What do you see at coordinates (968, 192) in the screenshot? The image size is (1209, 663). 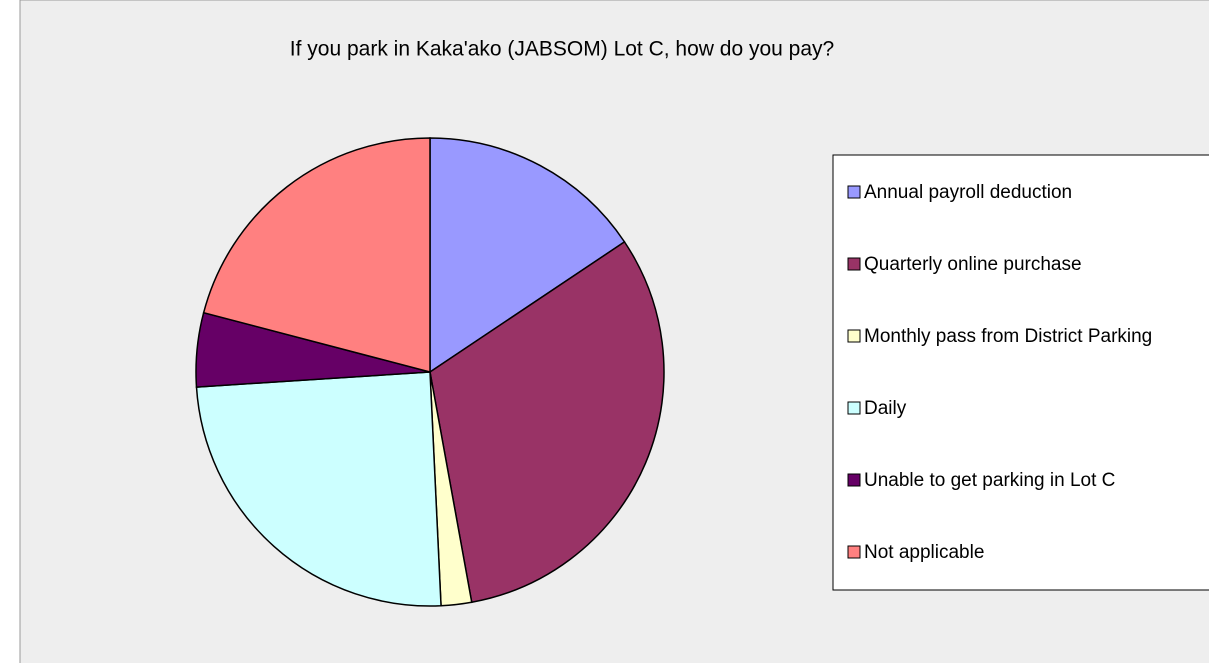 I see `legend-label: Annual payroll deduction` at bounding box center [968, 192].